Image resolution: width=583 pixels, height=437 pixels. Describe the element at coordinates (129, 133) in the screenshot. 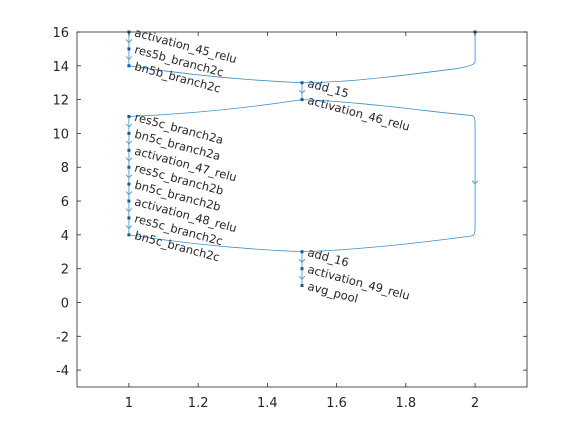

I see `node-bn5c_branch2a` at that location.